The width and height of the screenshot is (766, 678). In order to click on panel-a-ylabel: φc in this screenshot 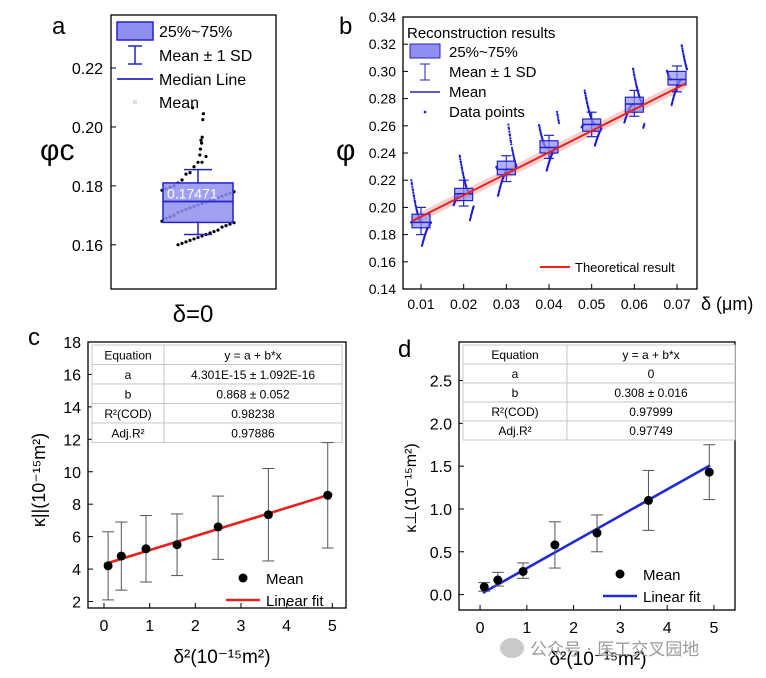, I will do `click(57, 150)`.